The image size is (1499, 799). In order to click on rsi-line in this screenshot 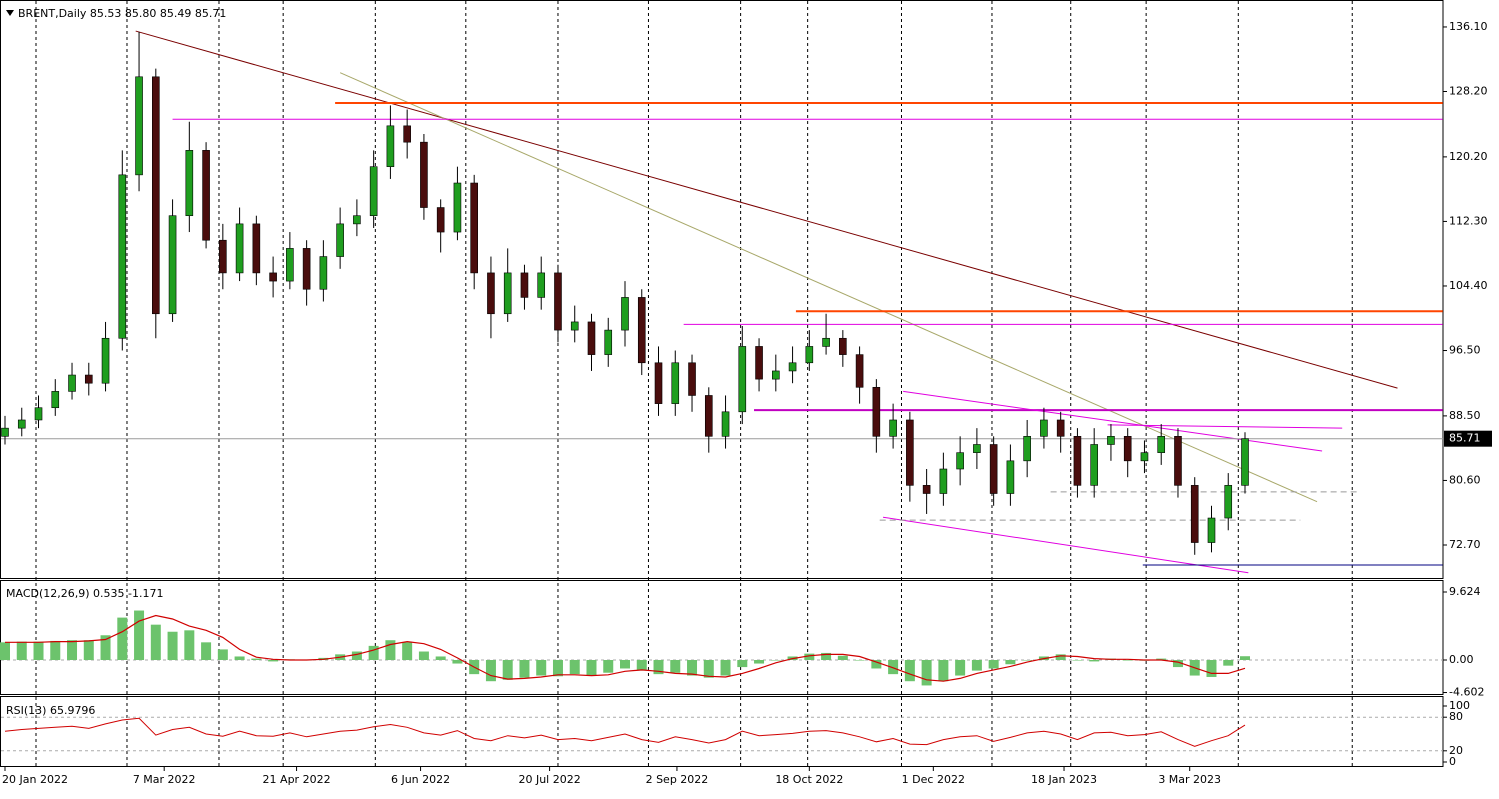, I will do `click(625, 732)`.